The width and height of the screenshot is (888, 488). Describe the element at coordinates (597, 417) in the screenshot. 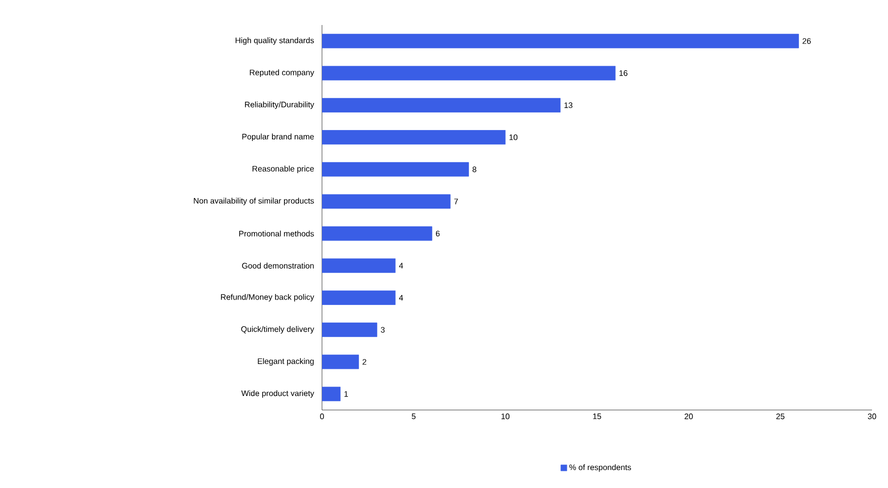

I see `x-tick-label: 15` at that location.